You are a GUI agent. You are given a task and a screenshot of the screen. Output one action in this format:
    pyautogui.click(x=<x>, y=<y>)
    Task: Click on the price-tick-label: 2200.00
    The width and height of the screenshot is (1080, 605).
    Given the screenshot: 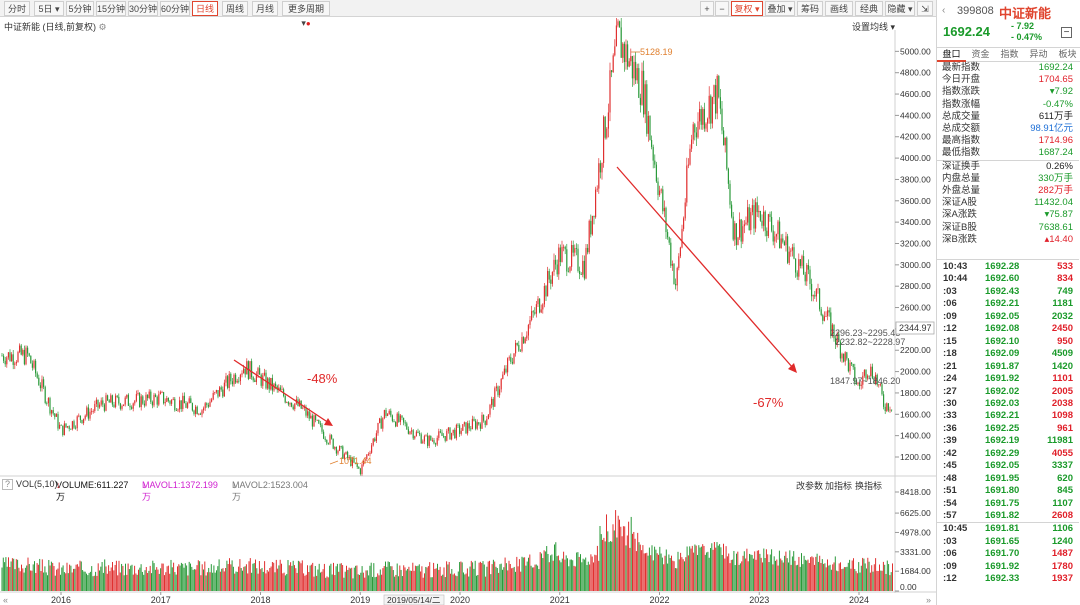 What is the action you would take?
    pyautogui.click(x=915, y=350)
    